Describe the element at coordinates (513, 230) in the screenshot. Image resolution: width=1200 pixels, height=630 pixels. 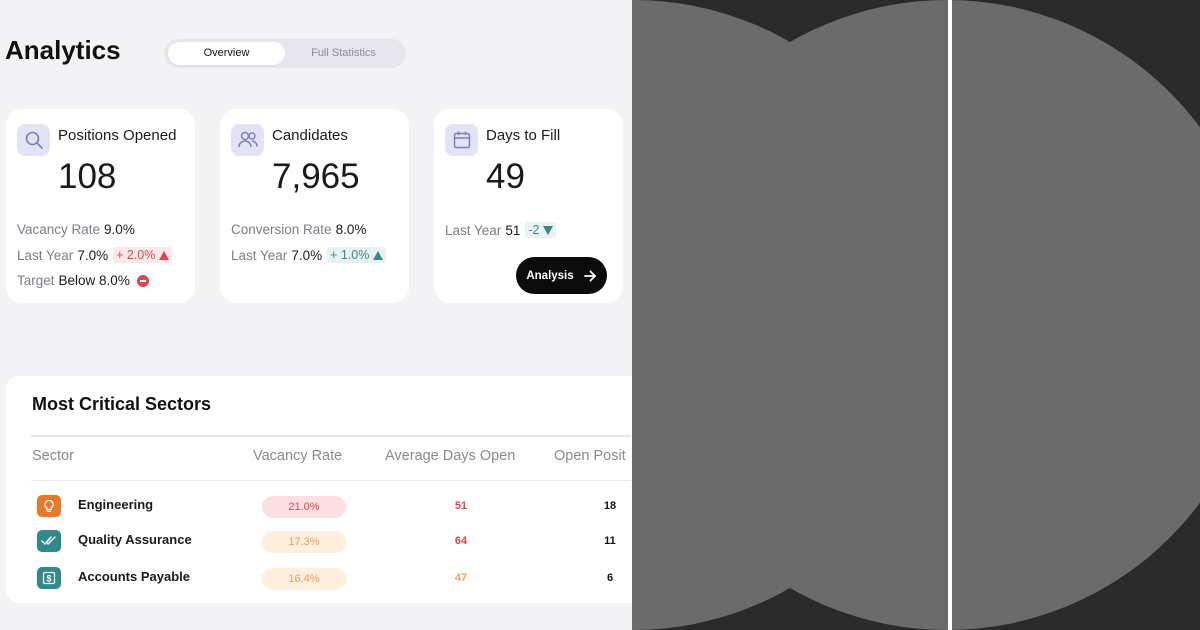
I see `last-year-value: 51` at that location.